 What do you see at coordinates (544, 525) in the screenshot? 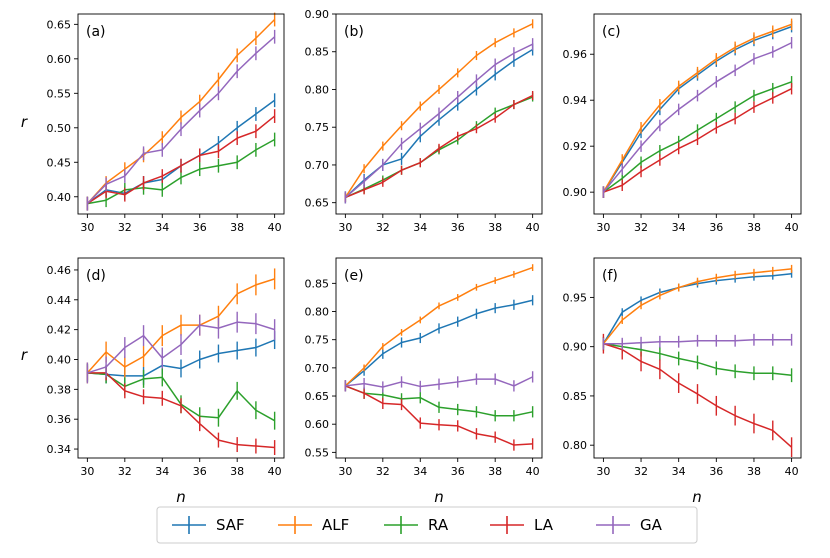
I see `legend-label: LA` at bounding box center [544, 525].